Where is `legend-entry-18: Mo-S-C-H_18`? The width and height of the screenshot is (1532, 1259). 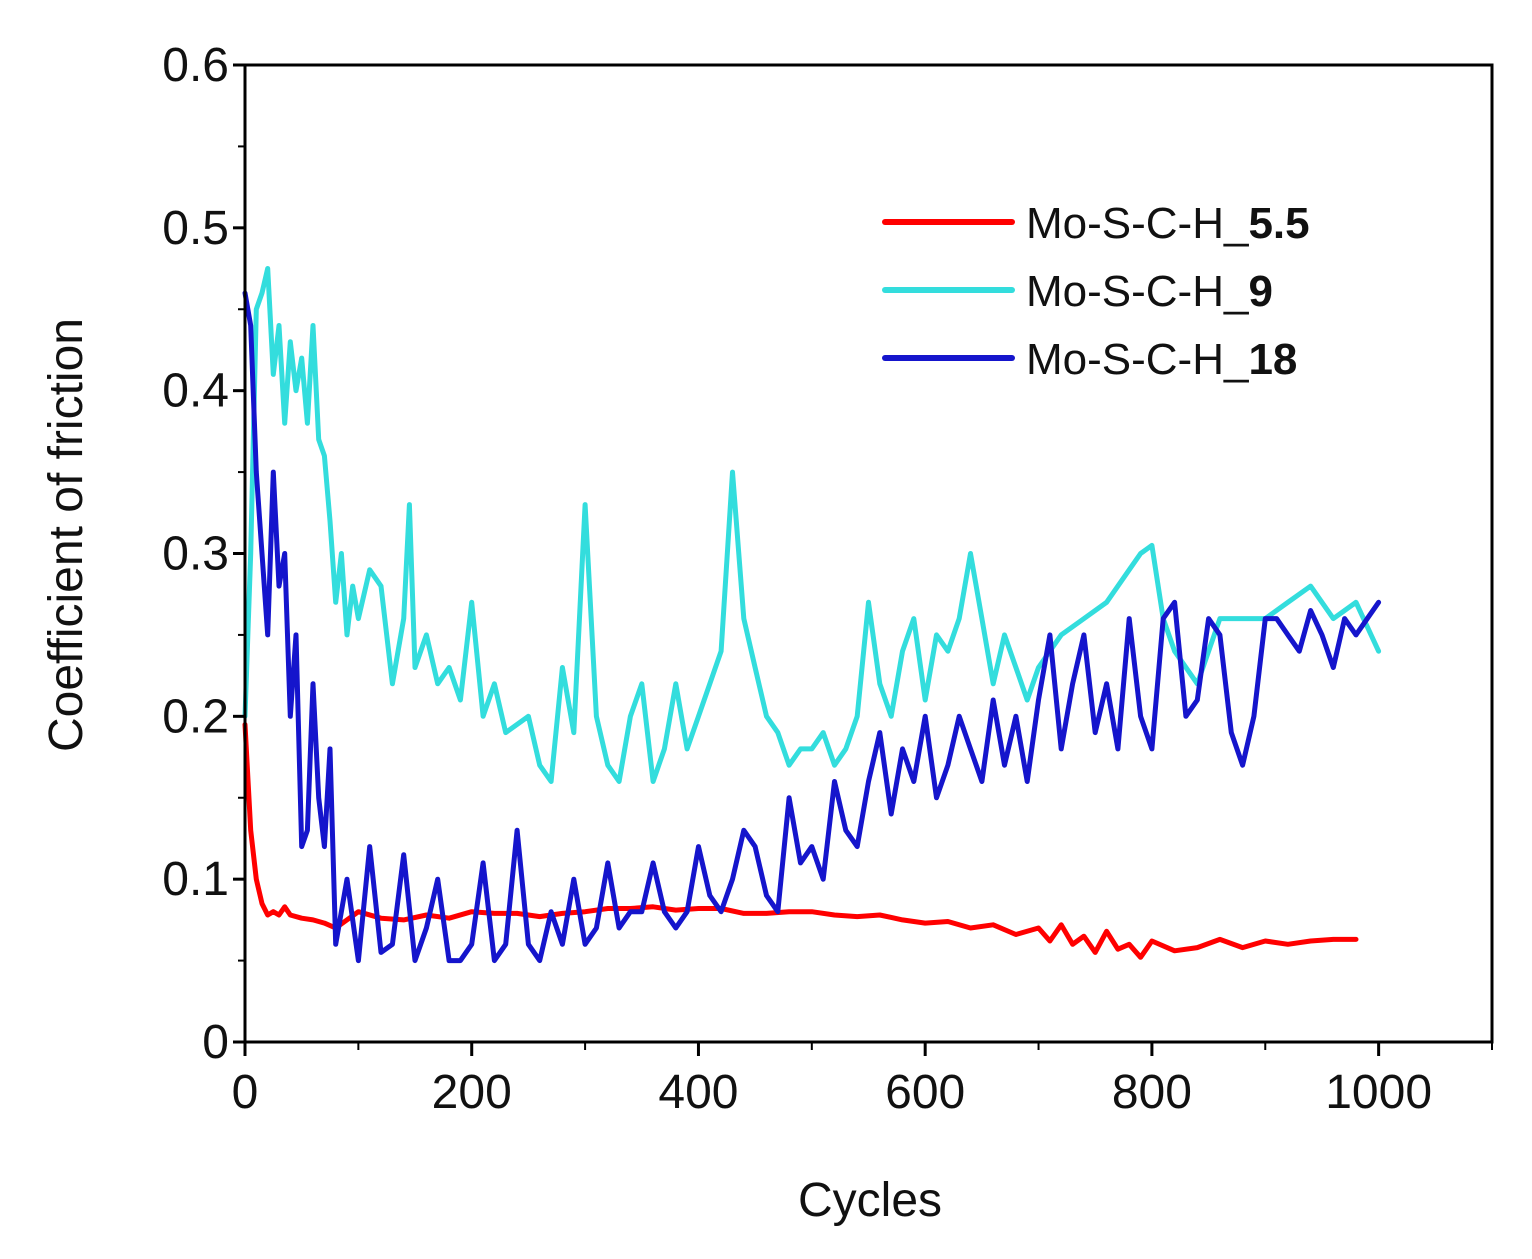
legend-entry-18: Mo-S-C-H_18 is located at coordinates (1161, 359).